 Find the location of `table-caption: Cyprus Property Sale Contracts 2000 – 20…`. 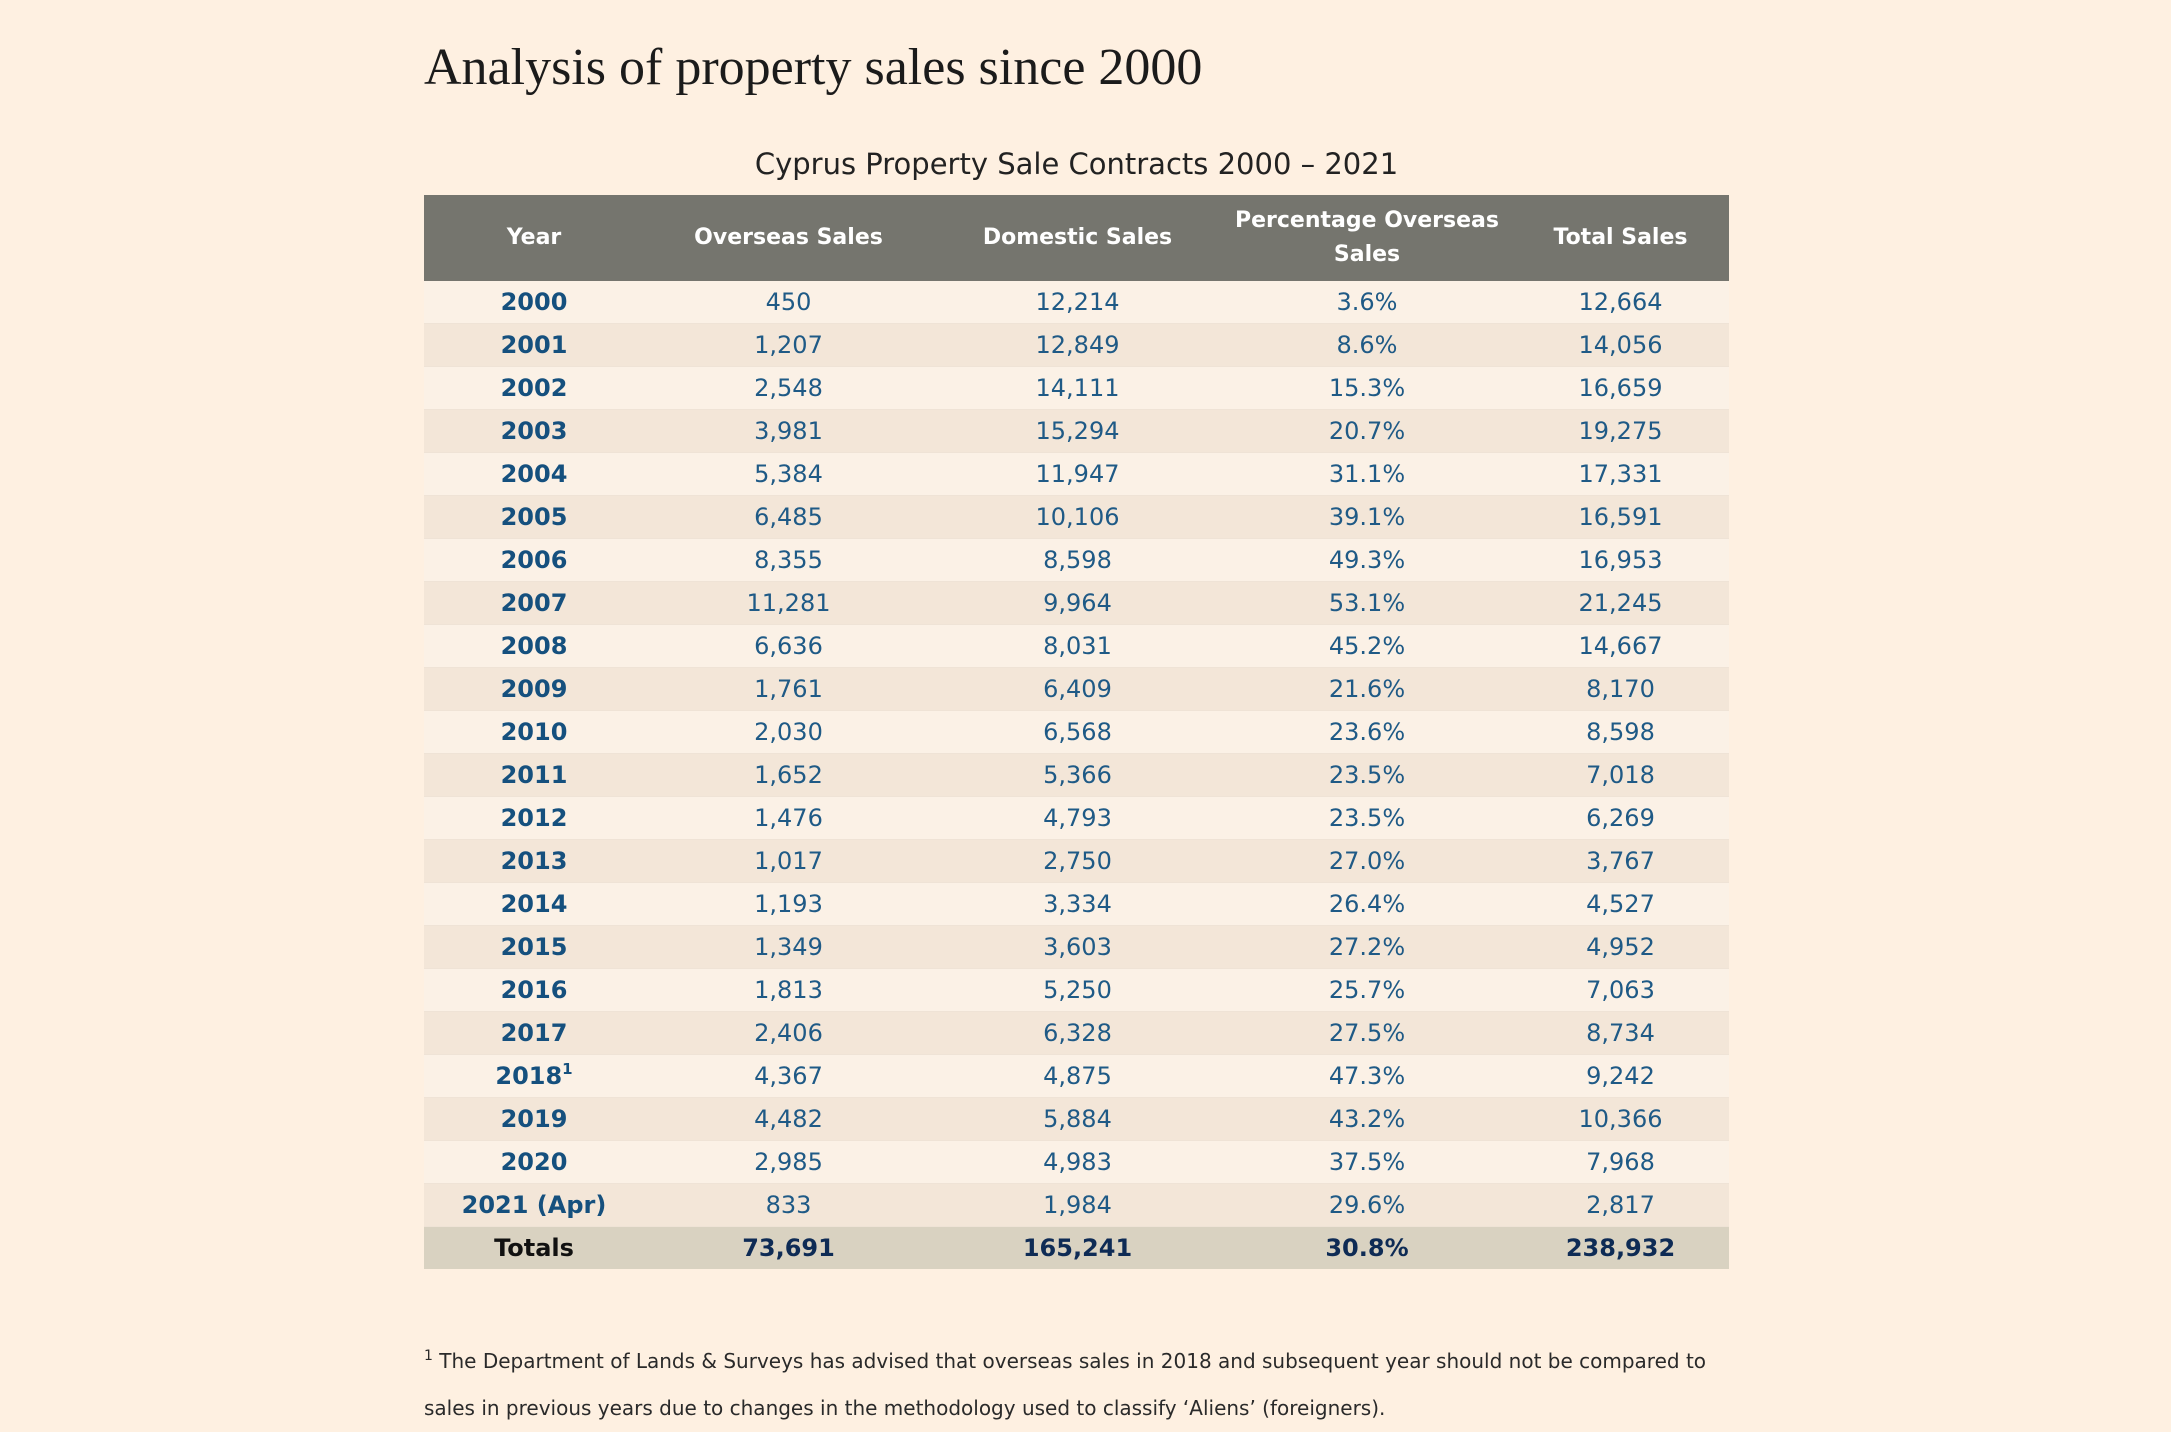

table-caption: Cyprus Property Sale Contracts 2000 – 20… is located at coordinates (1076, 164).